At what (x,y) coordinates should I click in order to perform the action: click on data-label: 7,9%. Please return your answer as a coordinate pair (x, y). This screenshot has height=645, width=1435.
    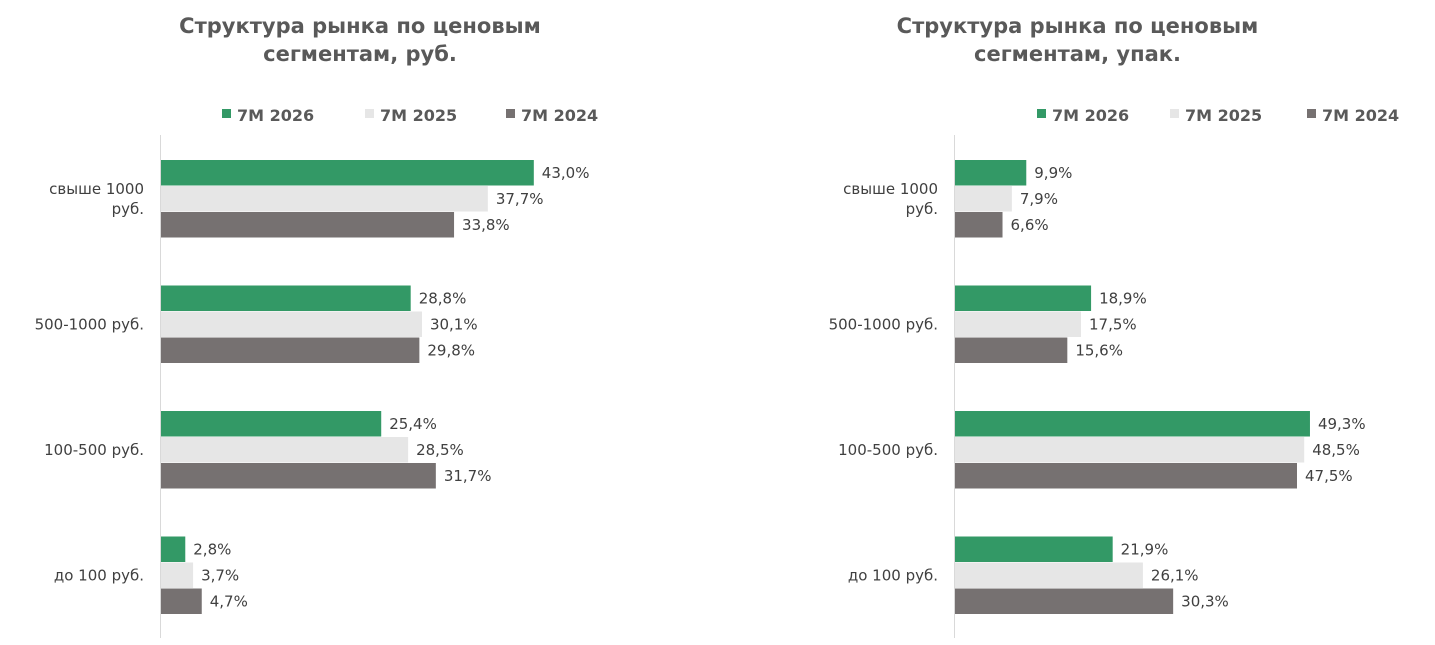
    Looking at the image, I should click on (1039, 199).